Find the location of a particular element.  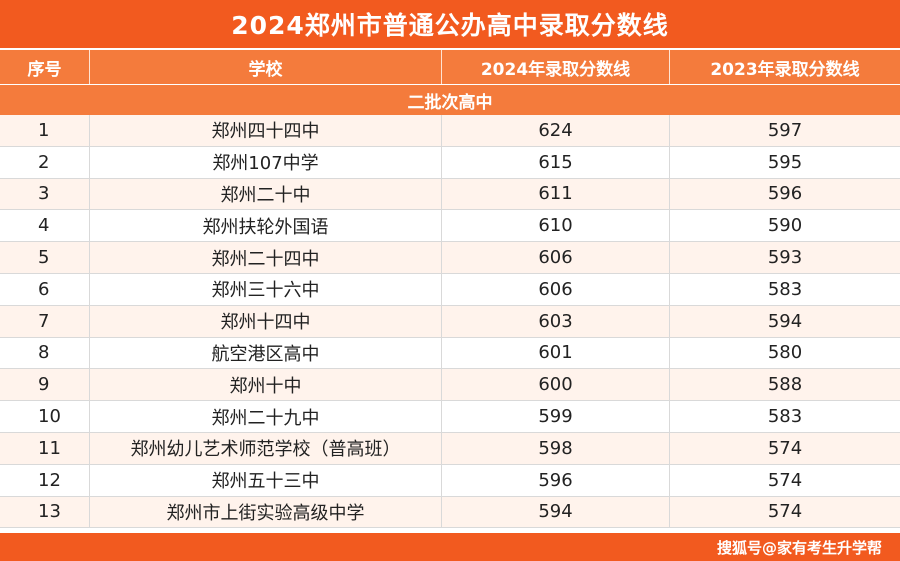

table-title: 2024郑州市普通公办高中录取分数线 is located at coordinates (450, 24).